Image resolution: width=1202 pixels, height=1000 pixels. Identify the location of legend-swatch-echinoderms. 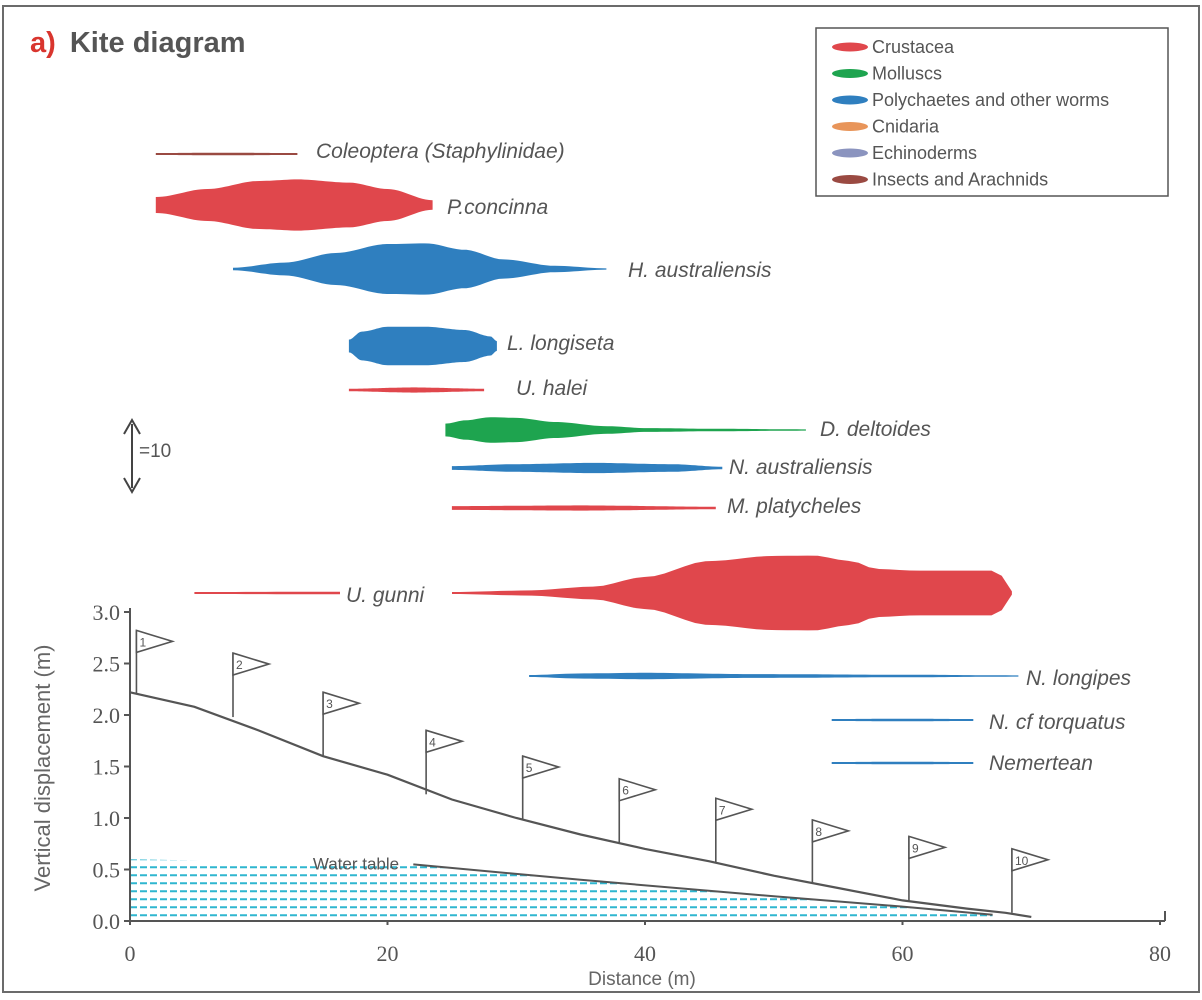
(850, 153).